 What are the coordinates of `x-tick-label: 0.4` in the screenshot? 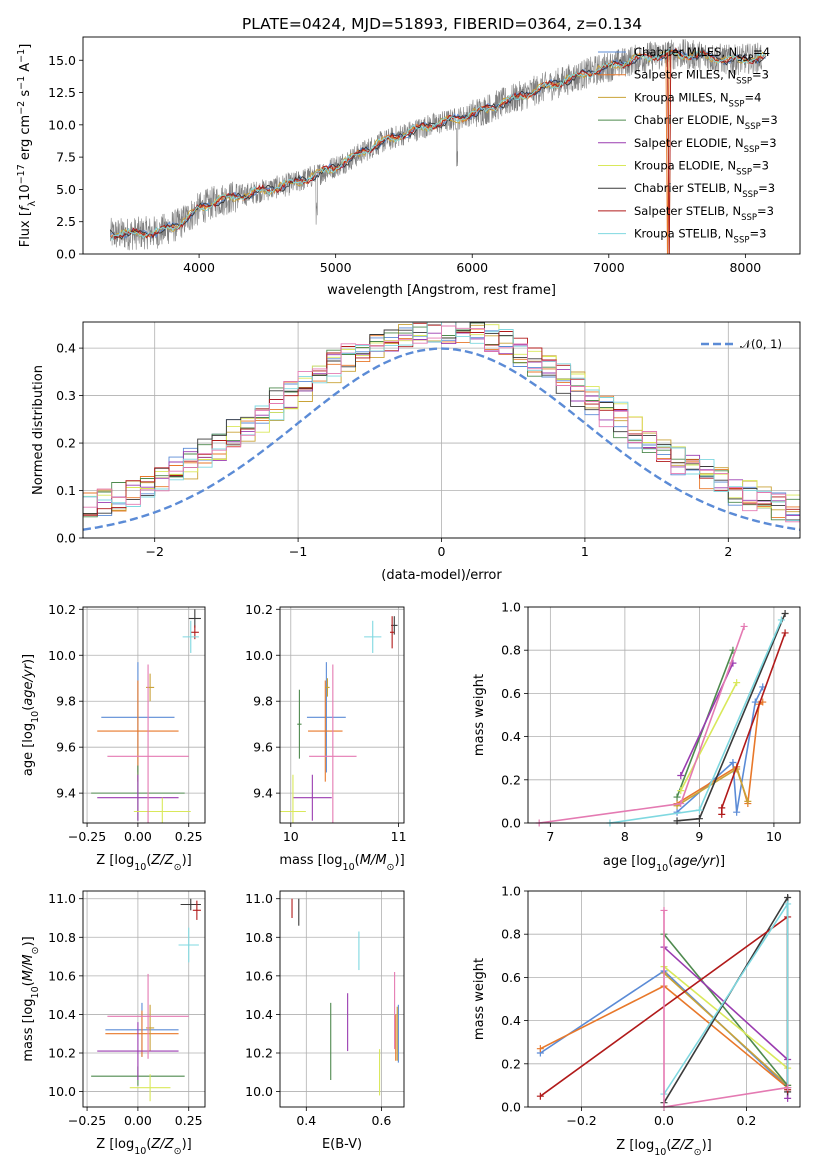 It's located at (306, 1120).